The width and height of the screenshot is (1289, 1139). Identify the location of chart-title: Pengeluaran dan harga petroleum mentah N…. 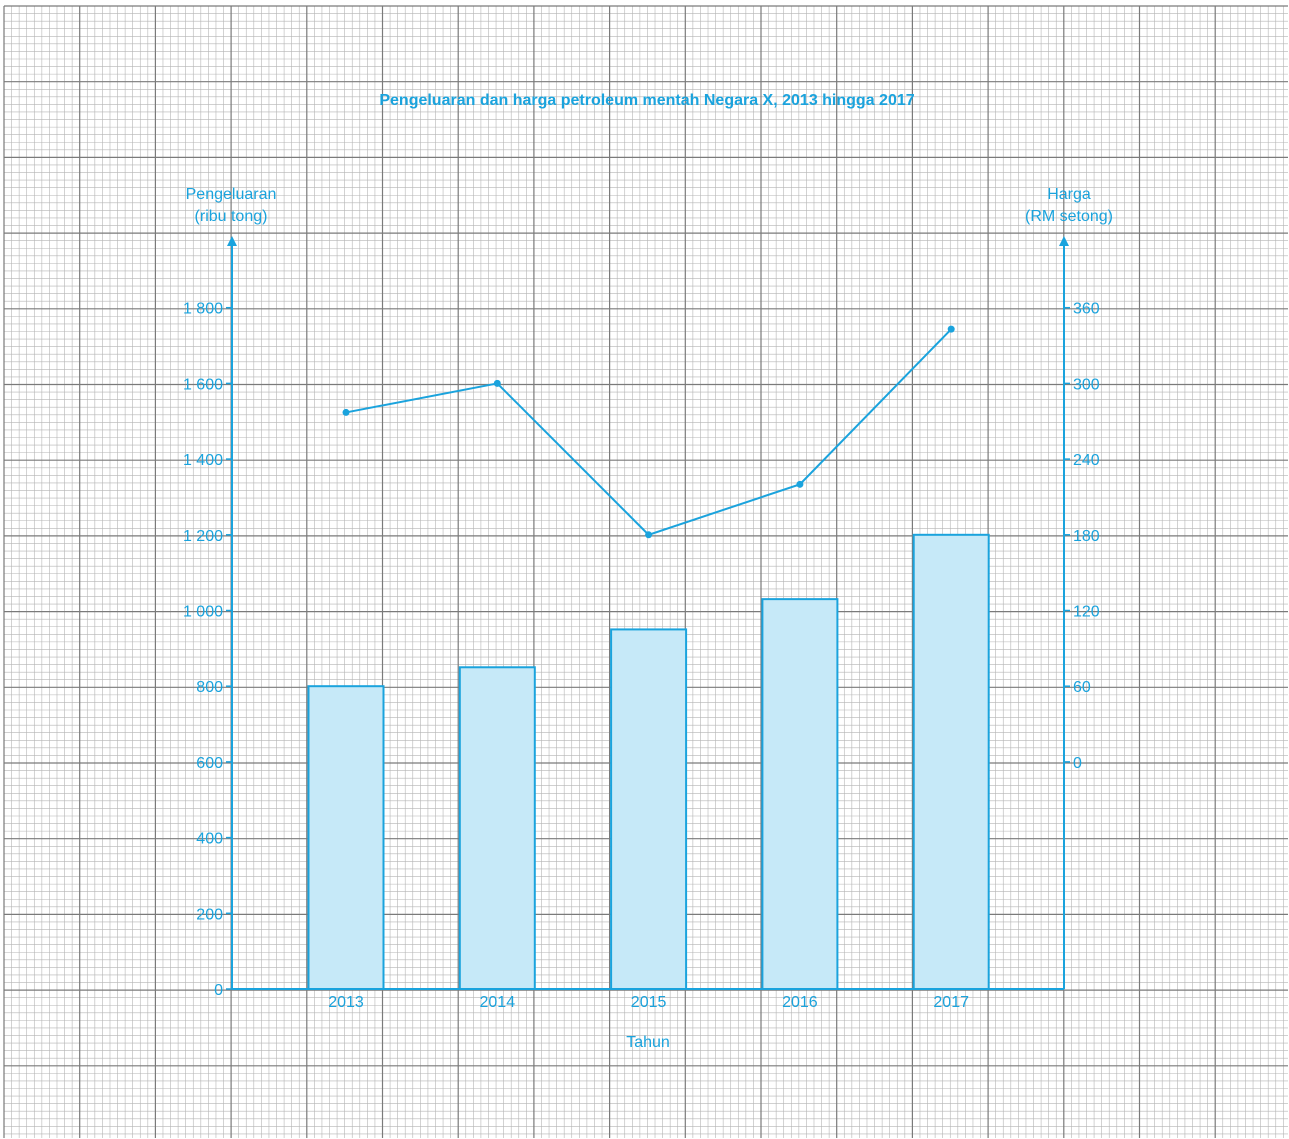
(646, 100).